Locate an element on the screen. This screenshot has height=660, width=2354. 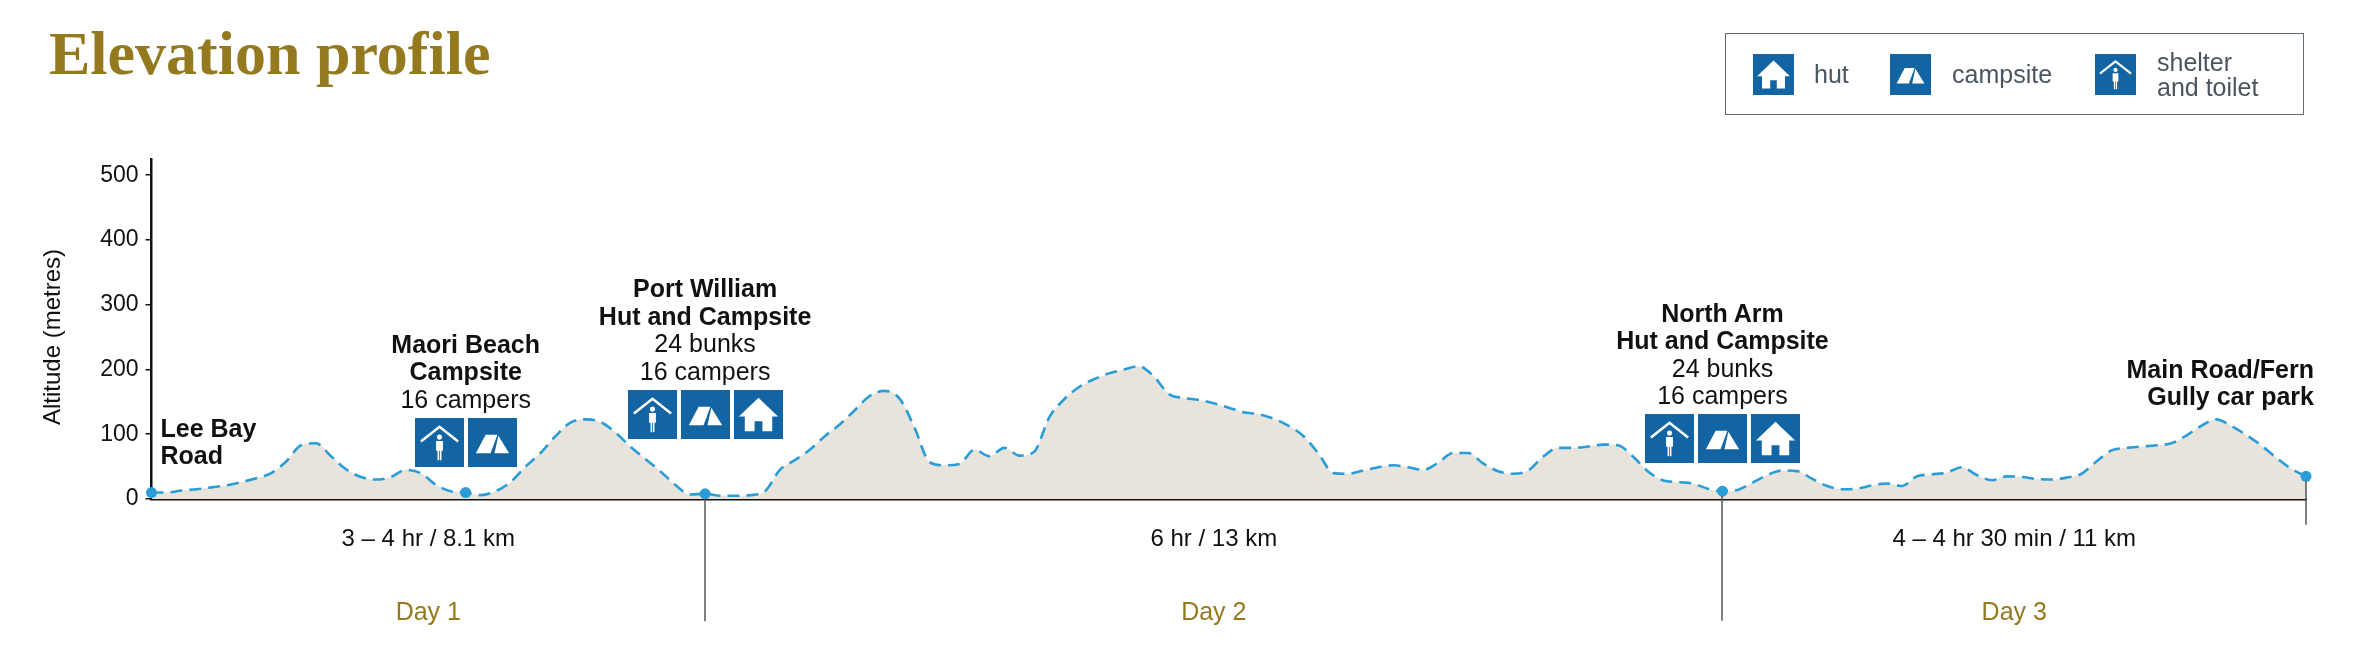
annotation: Lee Bay Road is located at coordinates (208, 441).